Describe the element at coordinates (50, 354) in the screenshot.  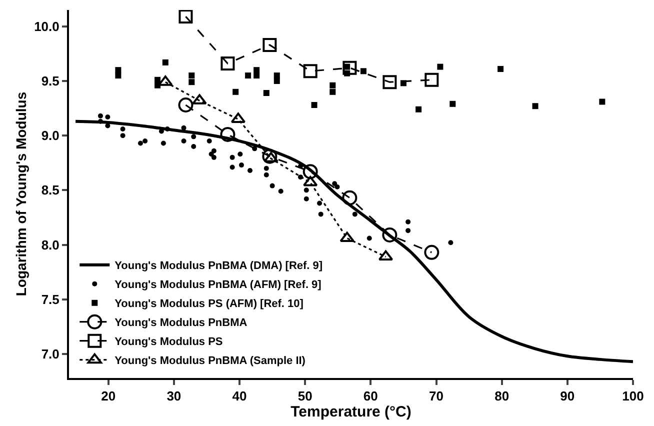
I see `y-tick-label: 7.0` at that location.